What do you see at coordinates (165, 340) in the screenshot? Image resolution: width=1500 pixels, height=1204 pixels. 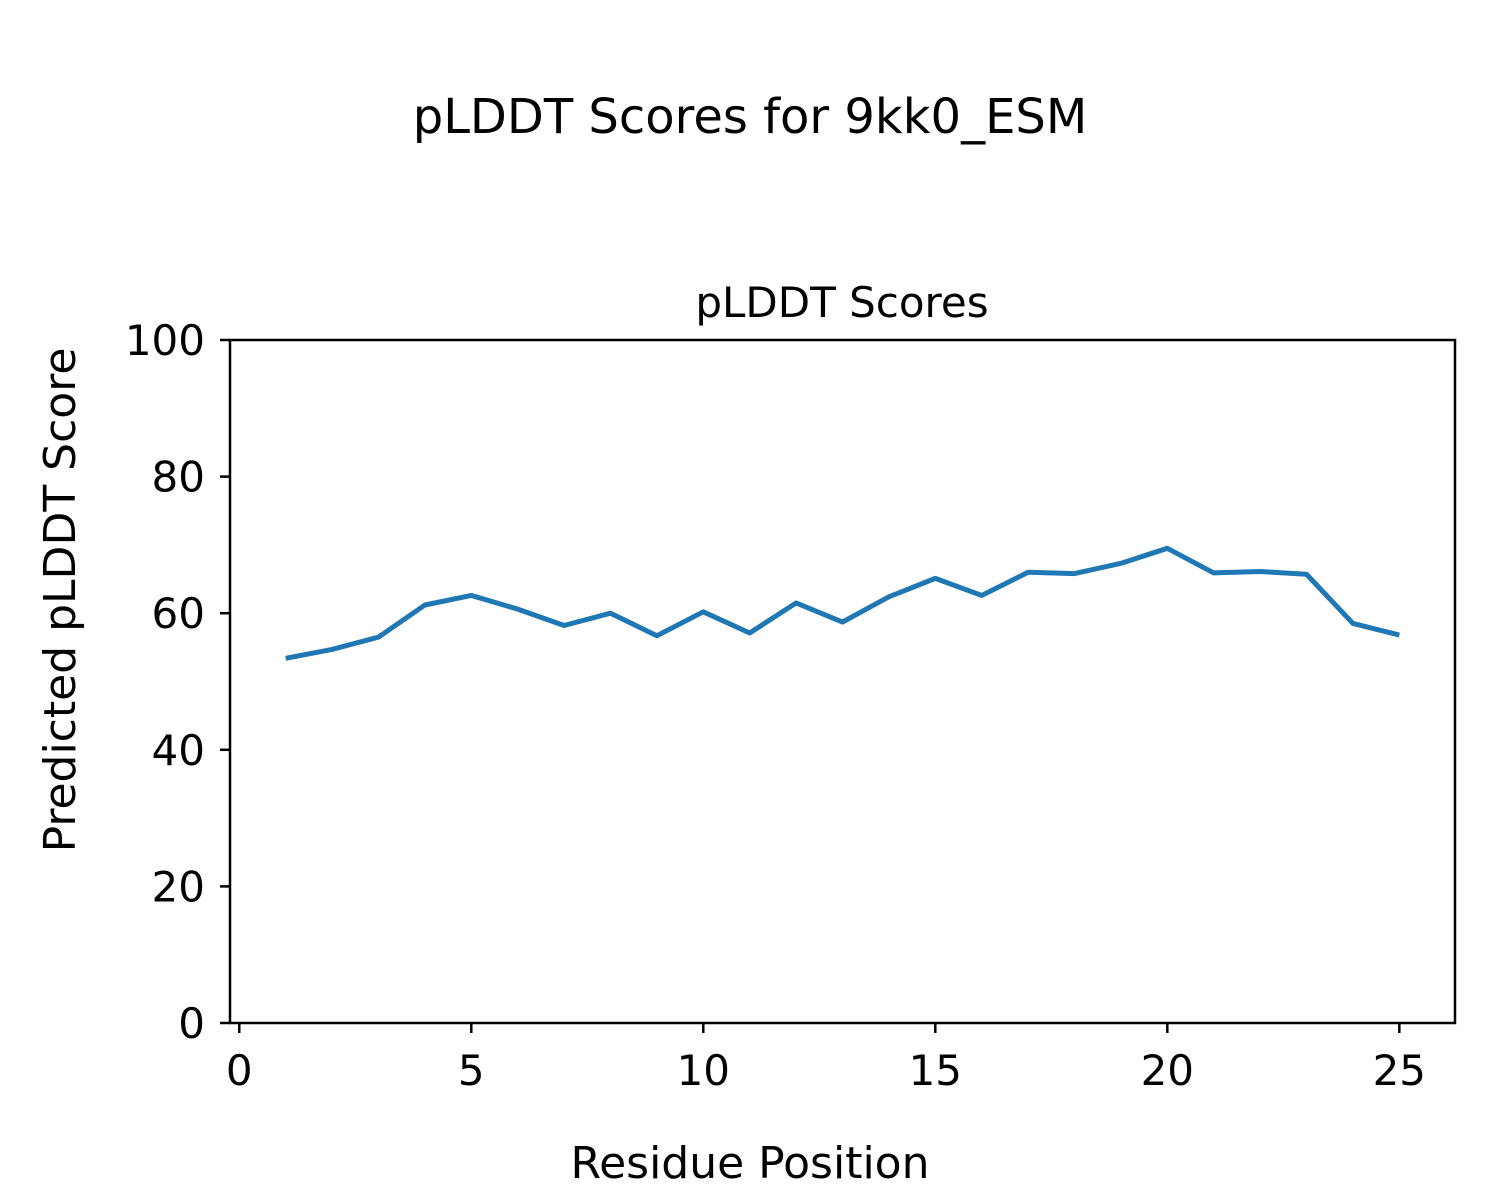 I see `y-tick-label: 100` at bounding box center [165, 340].